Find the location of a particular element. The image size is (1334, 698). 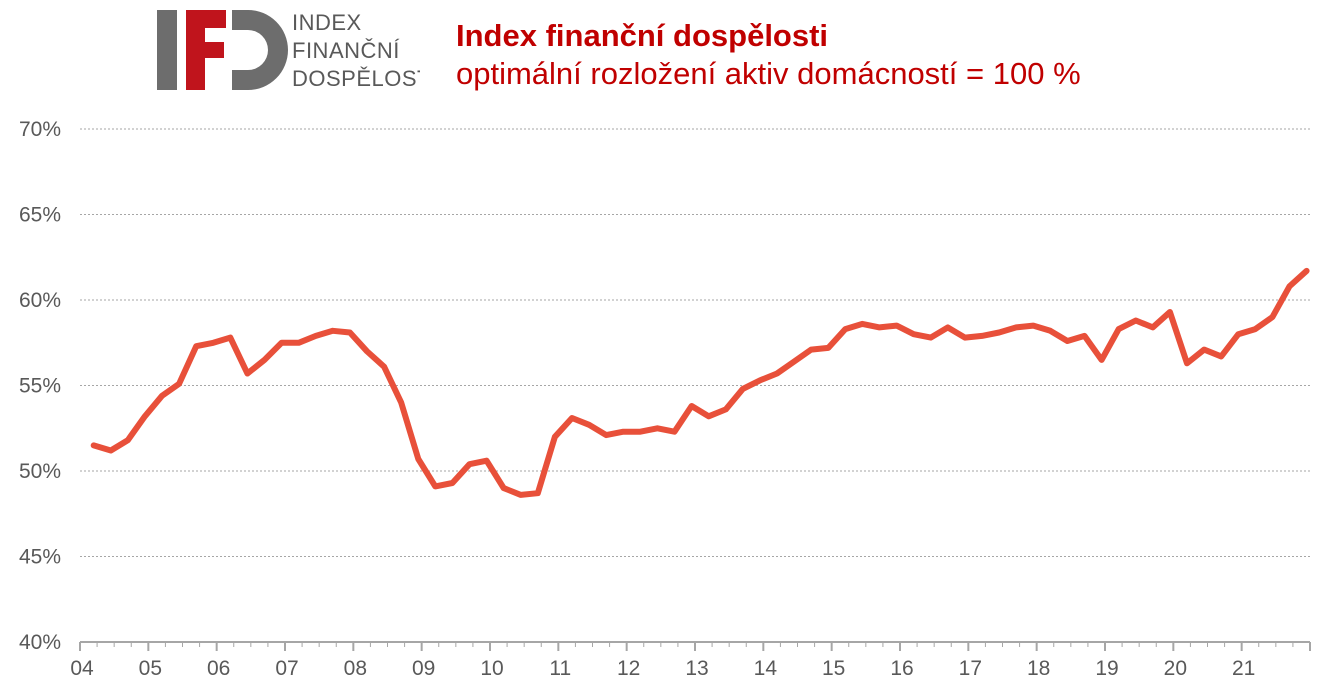

x-tick-label: 17 is located at coordinates (970, 668).